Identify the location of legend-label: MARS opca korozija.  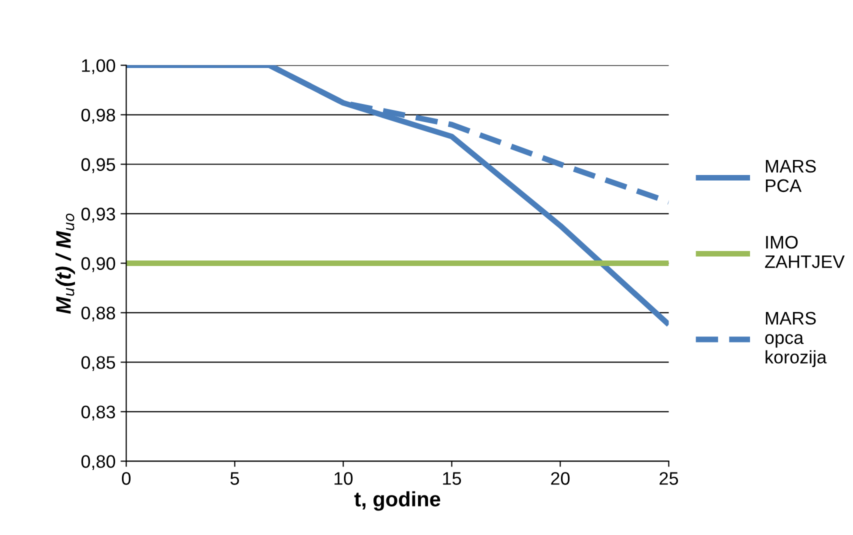
(796, 340).